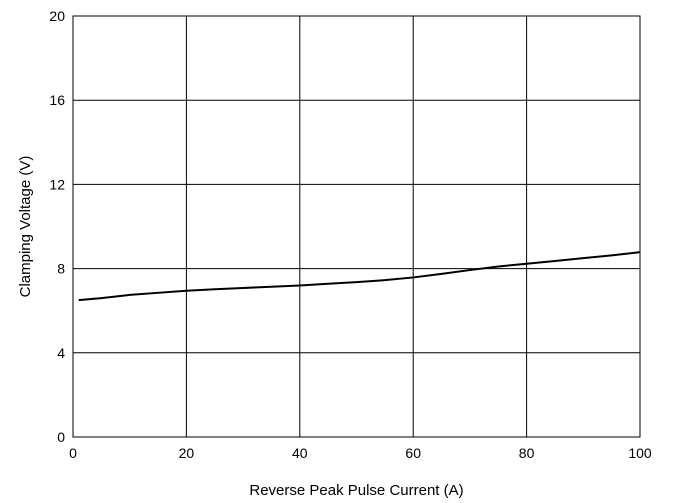 The width and height of the screenshot is (674, 503). What do you see at coordinates (187, 453) in the screenshot?
I see `x-tick-label: 20` at bounding box center [187, 453].